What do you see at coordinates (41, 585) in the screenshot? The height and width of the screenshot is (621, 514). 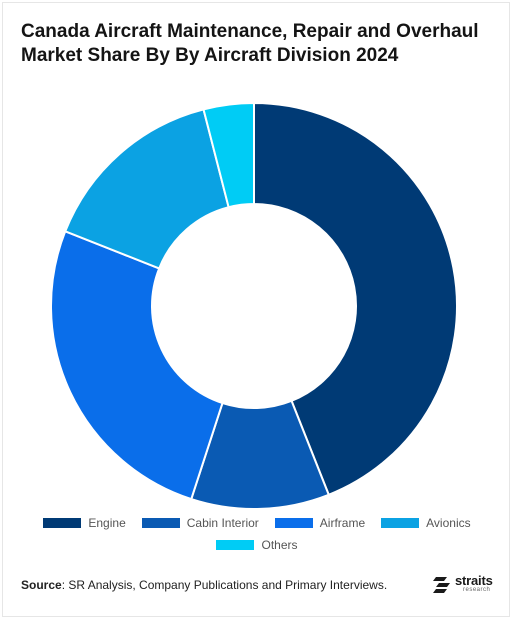 I see `source-label: Source` at bounding box center [41, 585].